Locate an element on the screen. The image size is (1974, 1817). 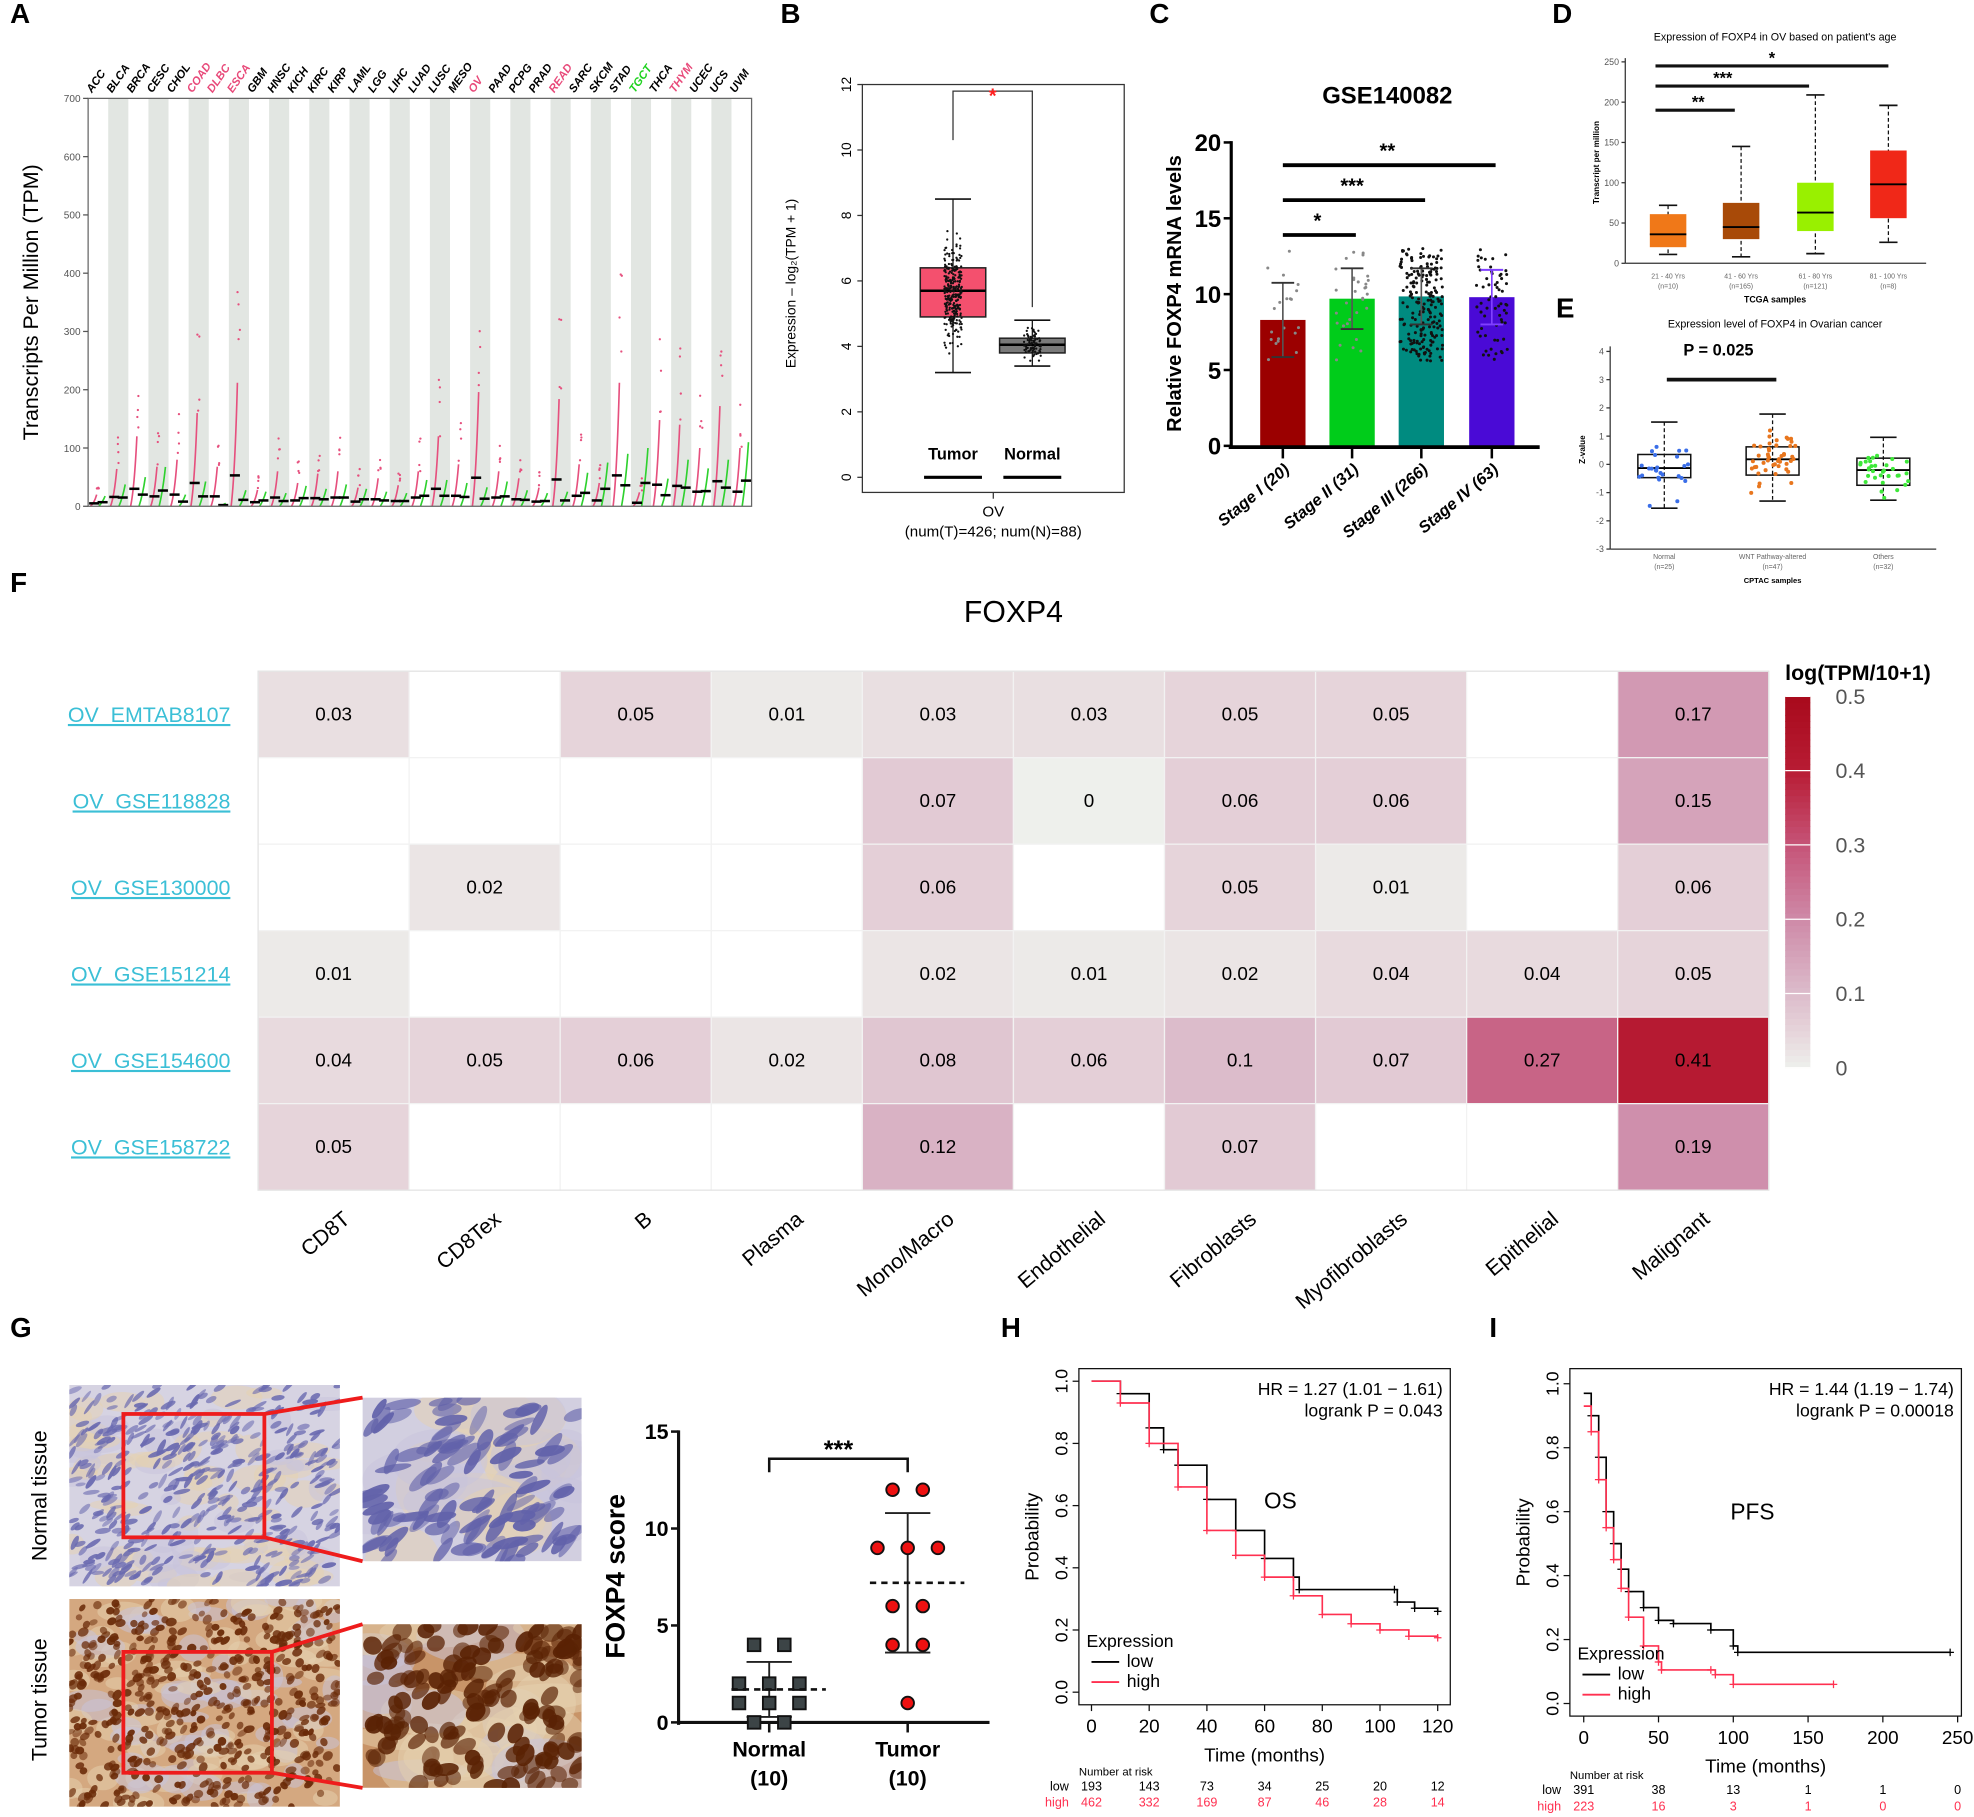
y-tick-label: 0.8 is located at coordinates (1553, 1447).